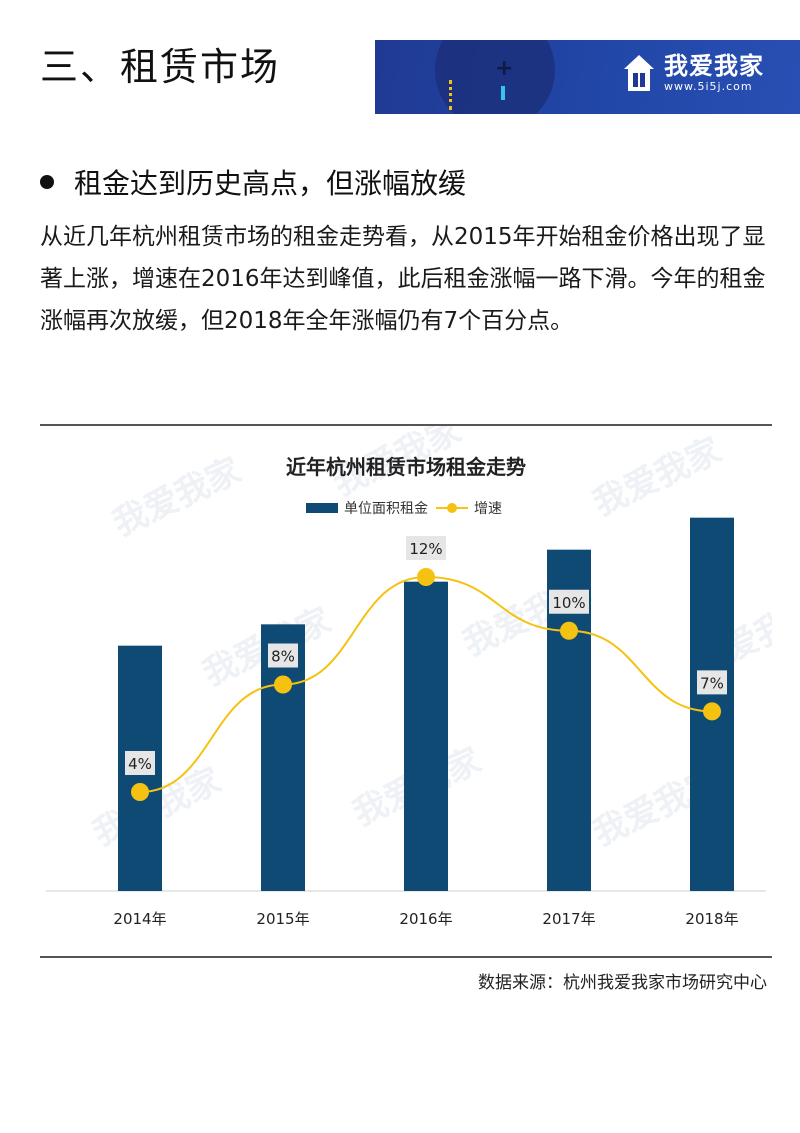 This screenshot has height=1133, width=800. What do you see at coordinates (504, 68) in the screenshot?
I see `plus-icon: +` at bounding box center [504, 68].